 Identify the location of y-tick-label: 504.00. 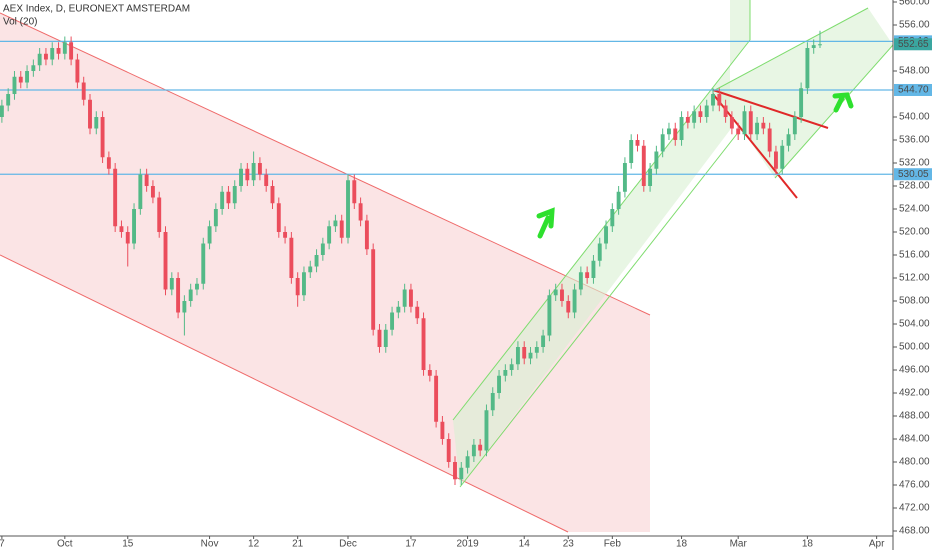
(914, 324).